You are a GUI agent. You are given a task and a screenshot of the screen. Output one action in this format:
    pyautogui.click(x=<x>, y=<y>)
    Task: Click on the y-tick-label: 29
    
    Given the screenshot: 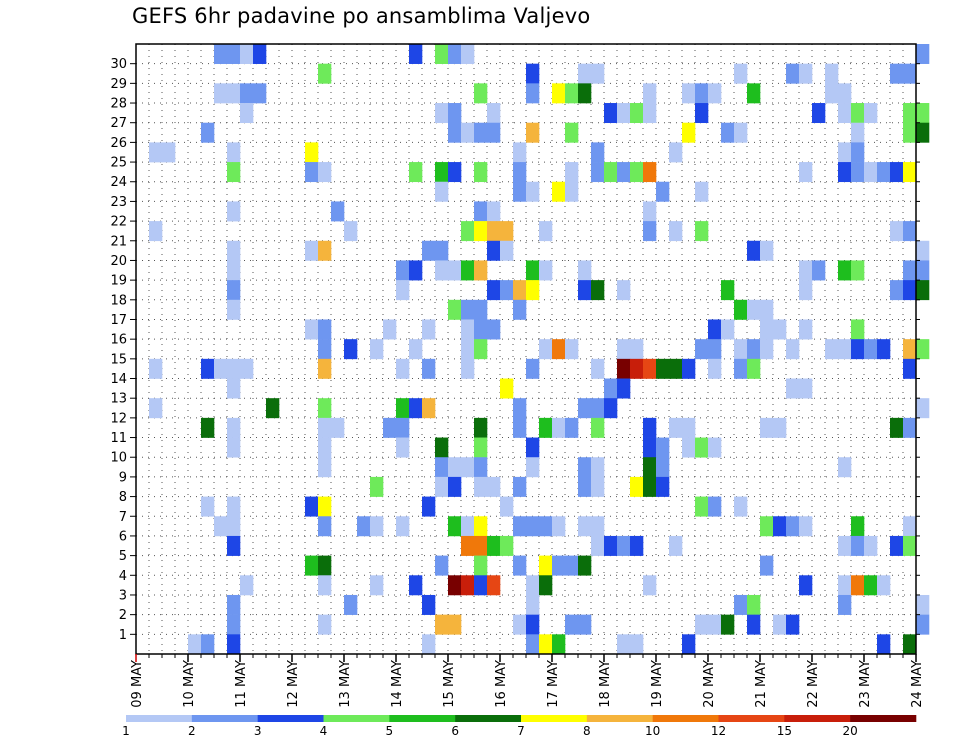 What is the action you would take?
    pyautogui.click(x=118, y=84)
    